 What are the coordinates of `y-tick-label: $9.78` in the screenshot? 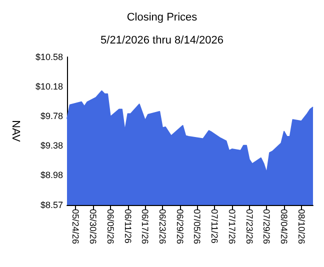 It's located at (51, 115).